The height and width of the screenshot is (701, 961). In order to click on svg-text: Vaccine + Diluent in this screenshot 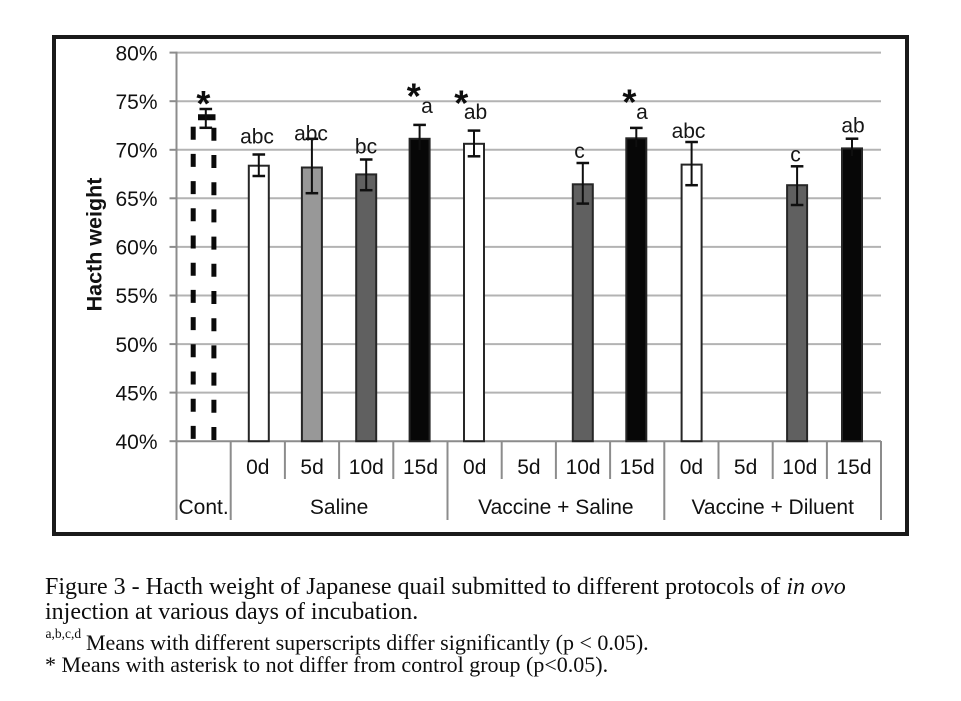, I will do `click(772, 507)`.